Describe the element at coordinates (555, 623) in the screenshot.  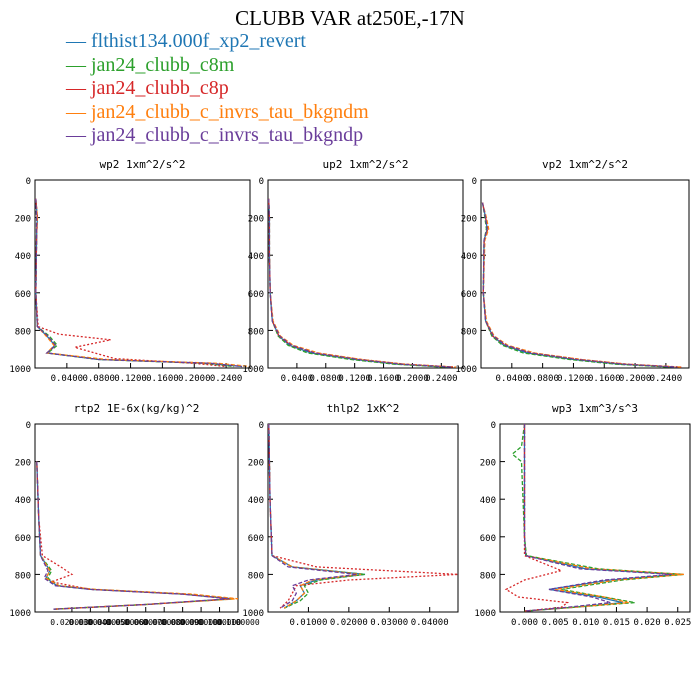
I see `xtick-label-5-1: 0.005` at that location.